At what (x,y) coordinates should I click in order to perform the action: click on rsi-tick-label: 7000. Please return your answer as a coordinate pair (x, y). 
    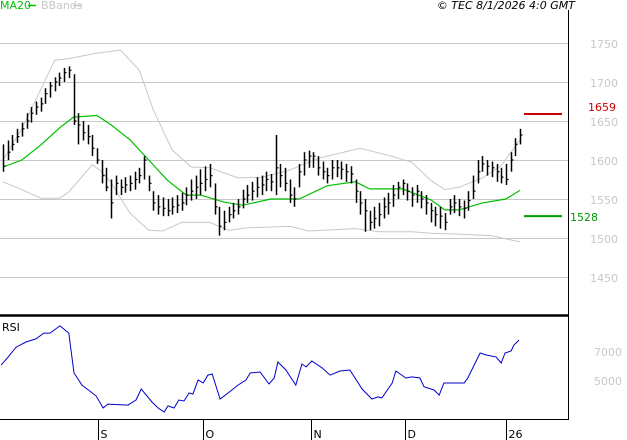
    Looking at the image, I should click on (608, 352).